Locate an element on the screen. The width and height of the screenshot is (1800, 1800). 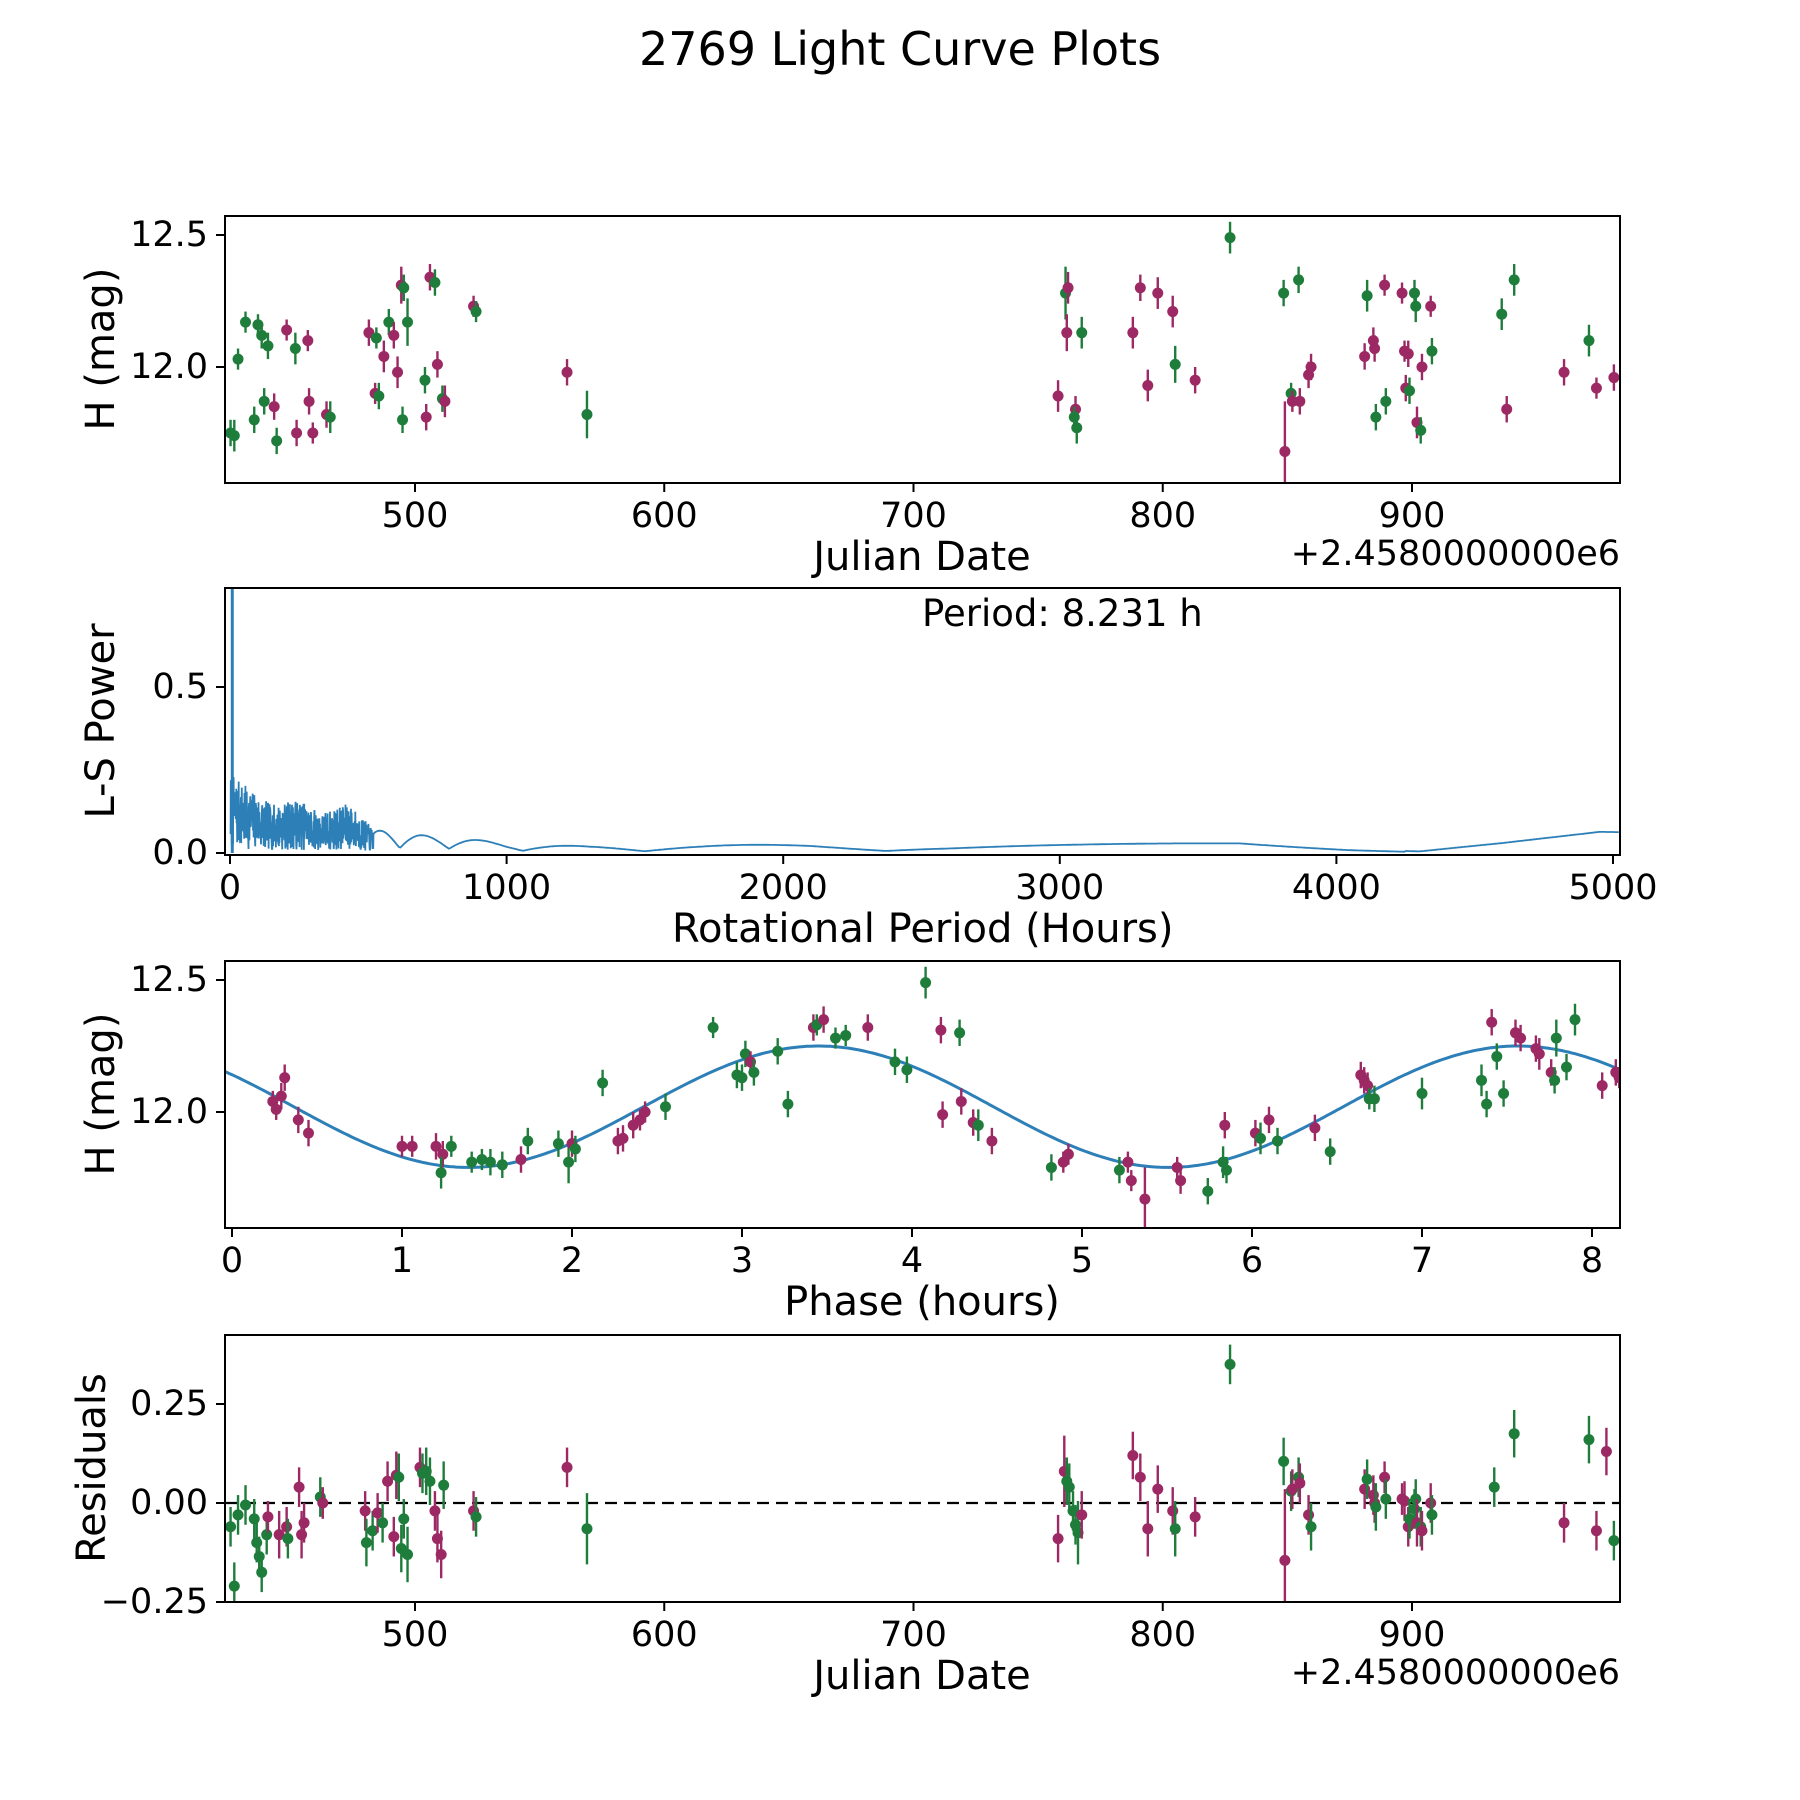
phase-curve-plot is located at coordinates (918, 1098).